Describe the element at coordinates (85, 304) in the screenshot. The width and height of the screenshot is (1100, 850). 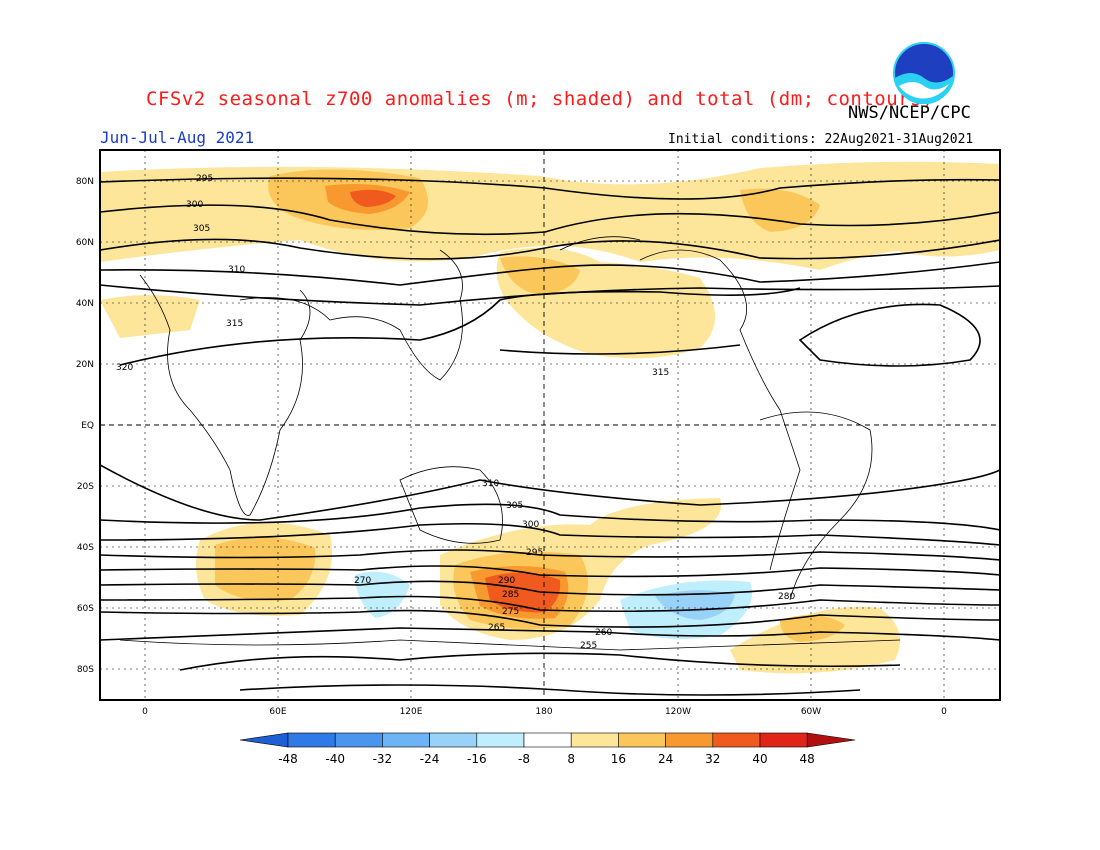
I see `lat-tick-label: 40N` at that location.